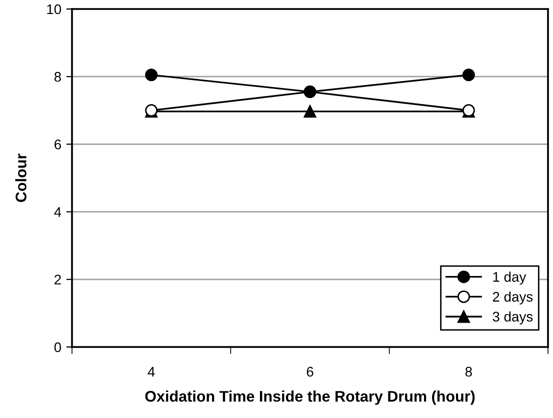 This screenshot has height=418, width=553. What do you see at coordinates (57, 145) in the screenshot?
I see `y-tick-label: 6` at bounding box center [57, 145].